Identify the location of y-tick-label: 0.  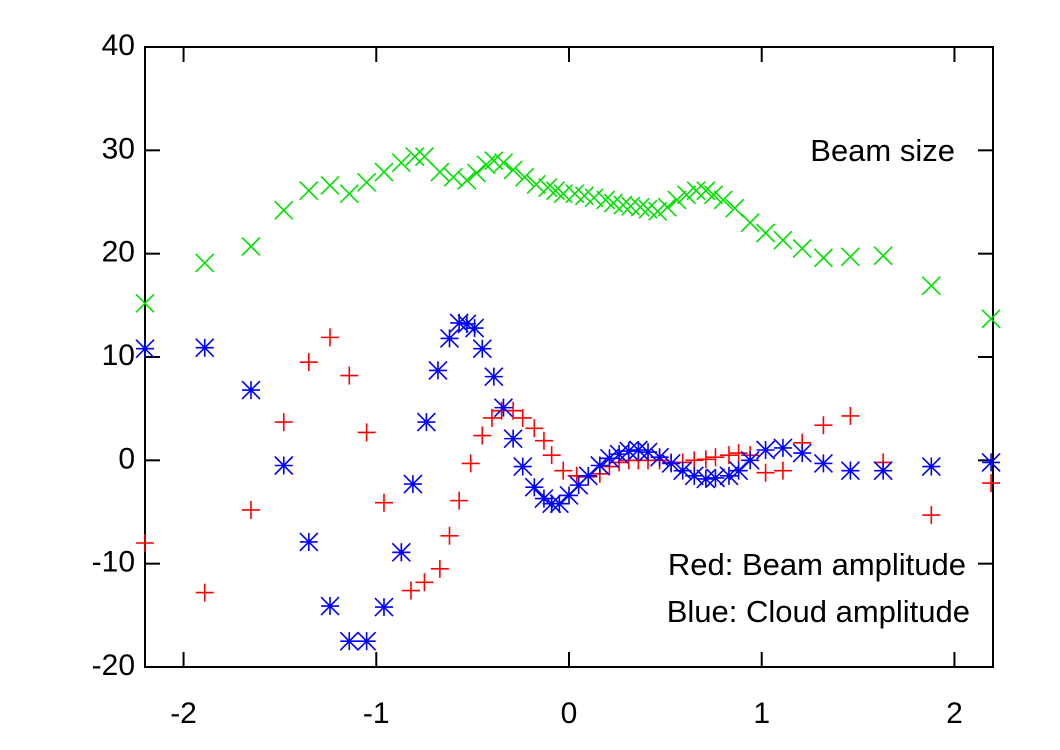
(126, 458).